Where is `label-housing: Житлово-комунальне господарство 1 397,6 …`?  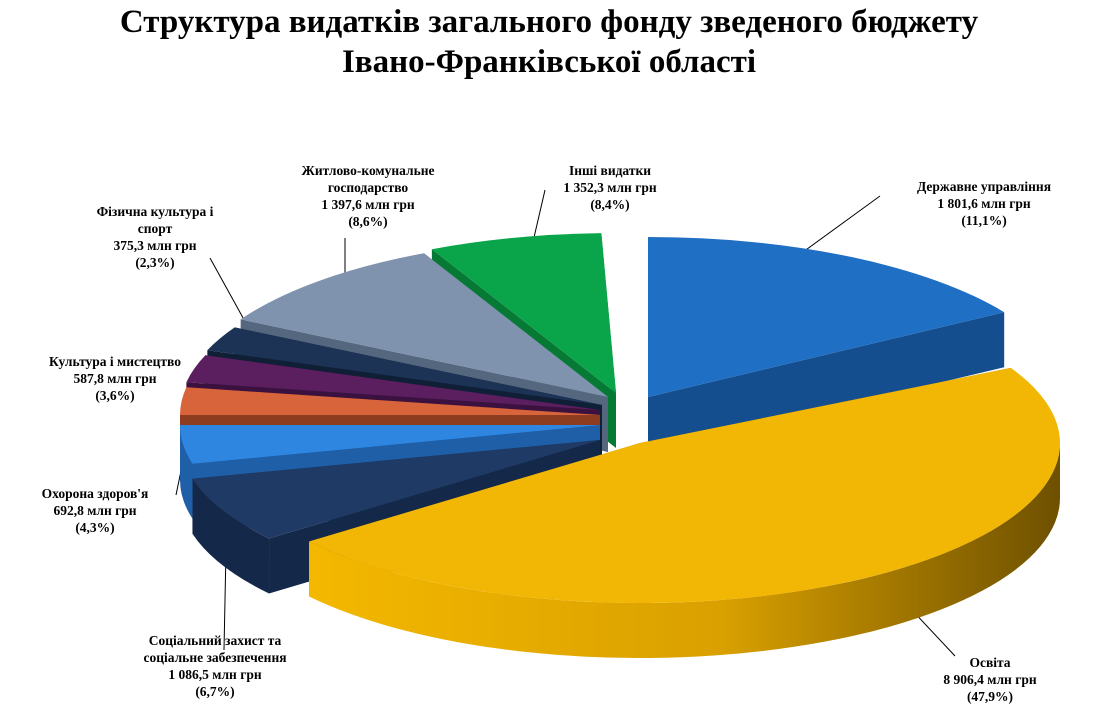 label-housing: Житлово-комунальне господарство 1 397,6 … is located at coordinates (368, 196).